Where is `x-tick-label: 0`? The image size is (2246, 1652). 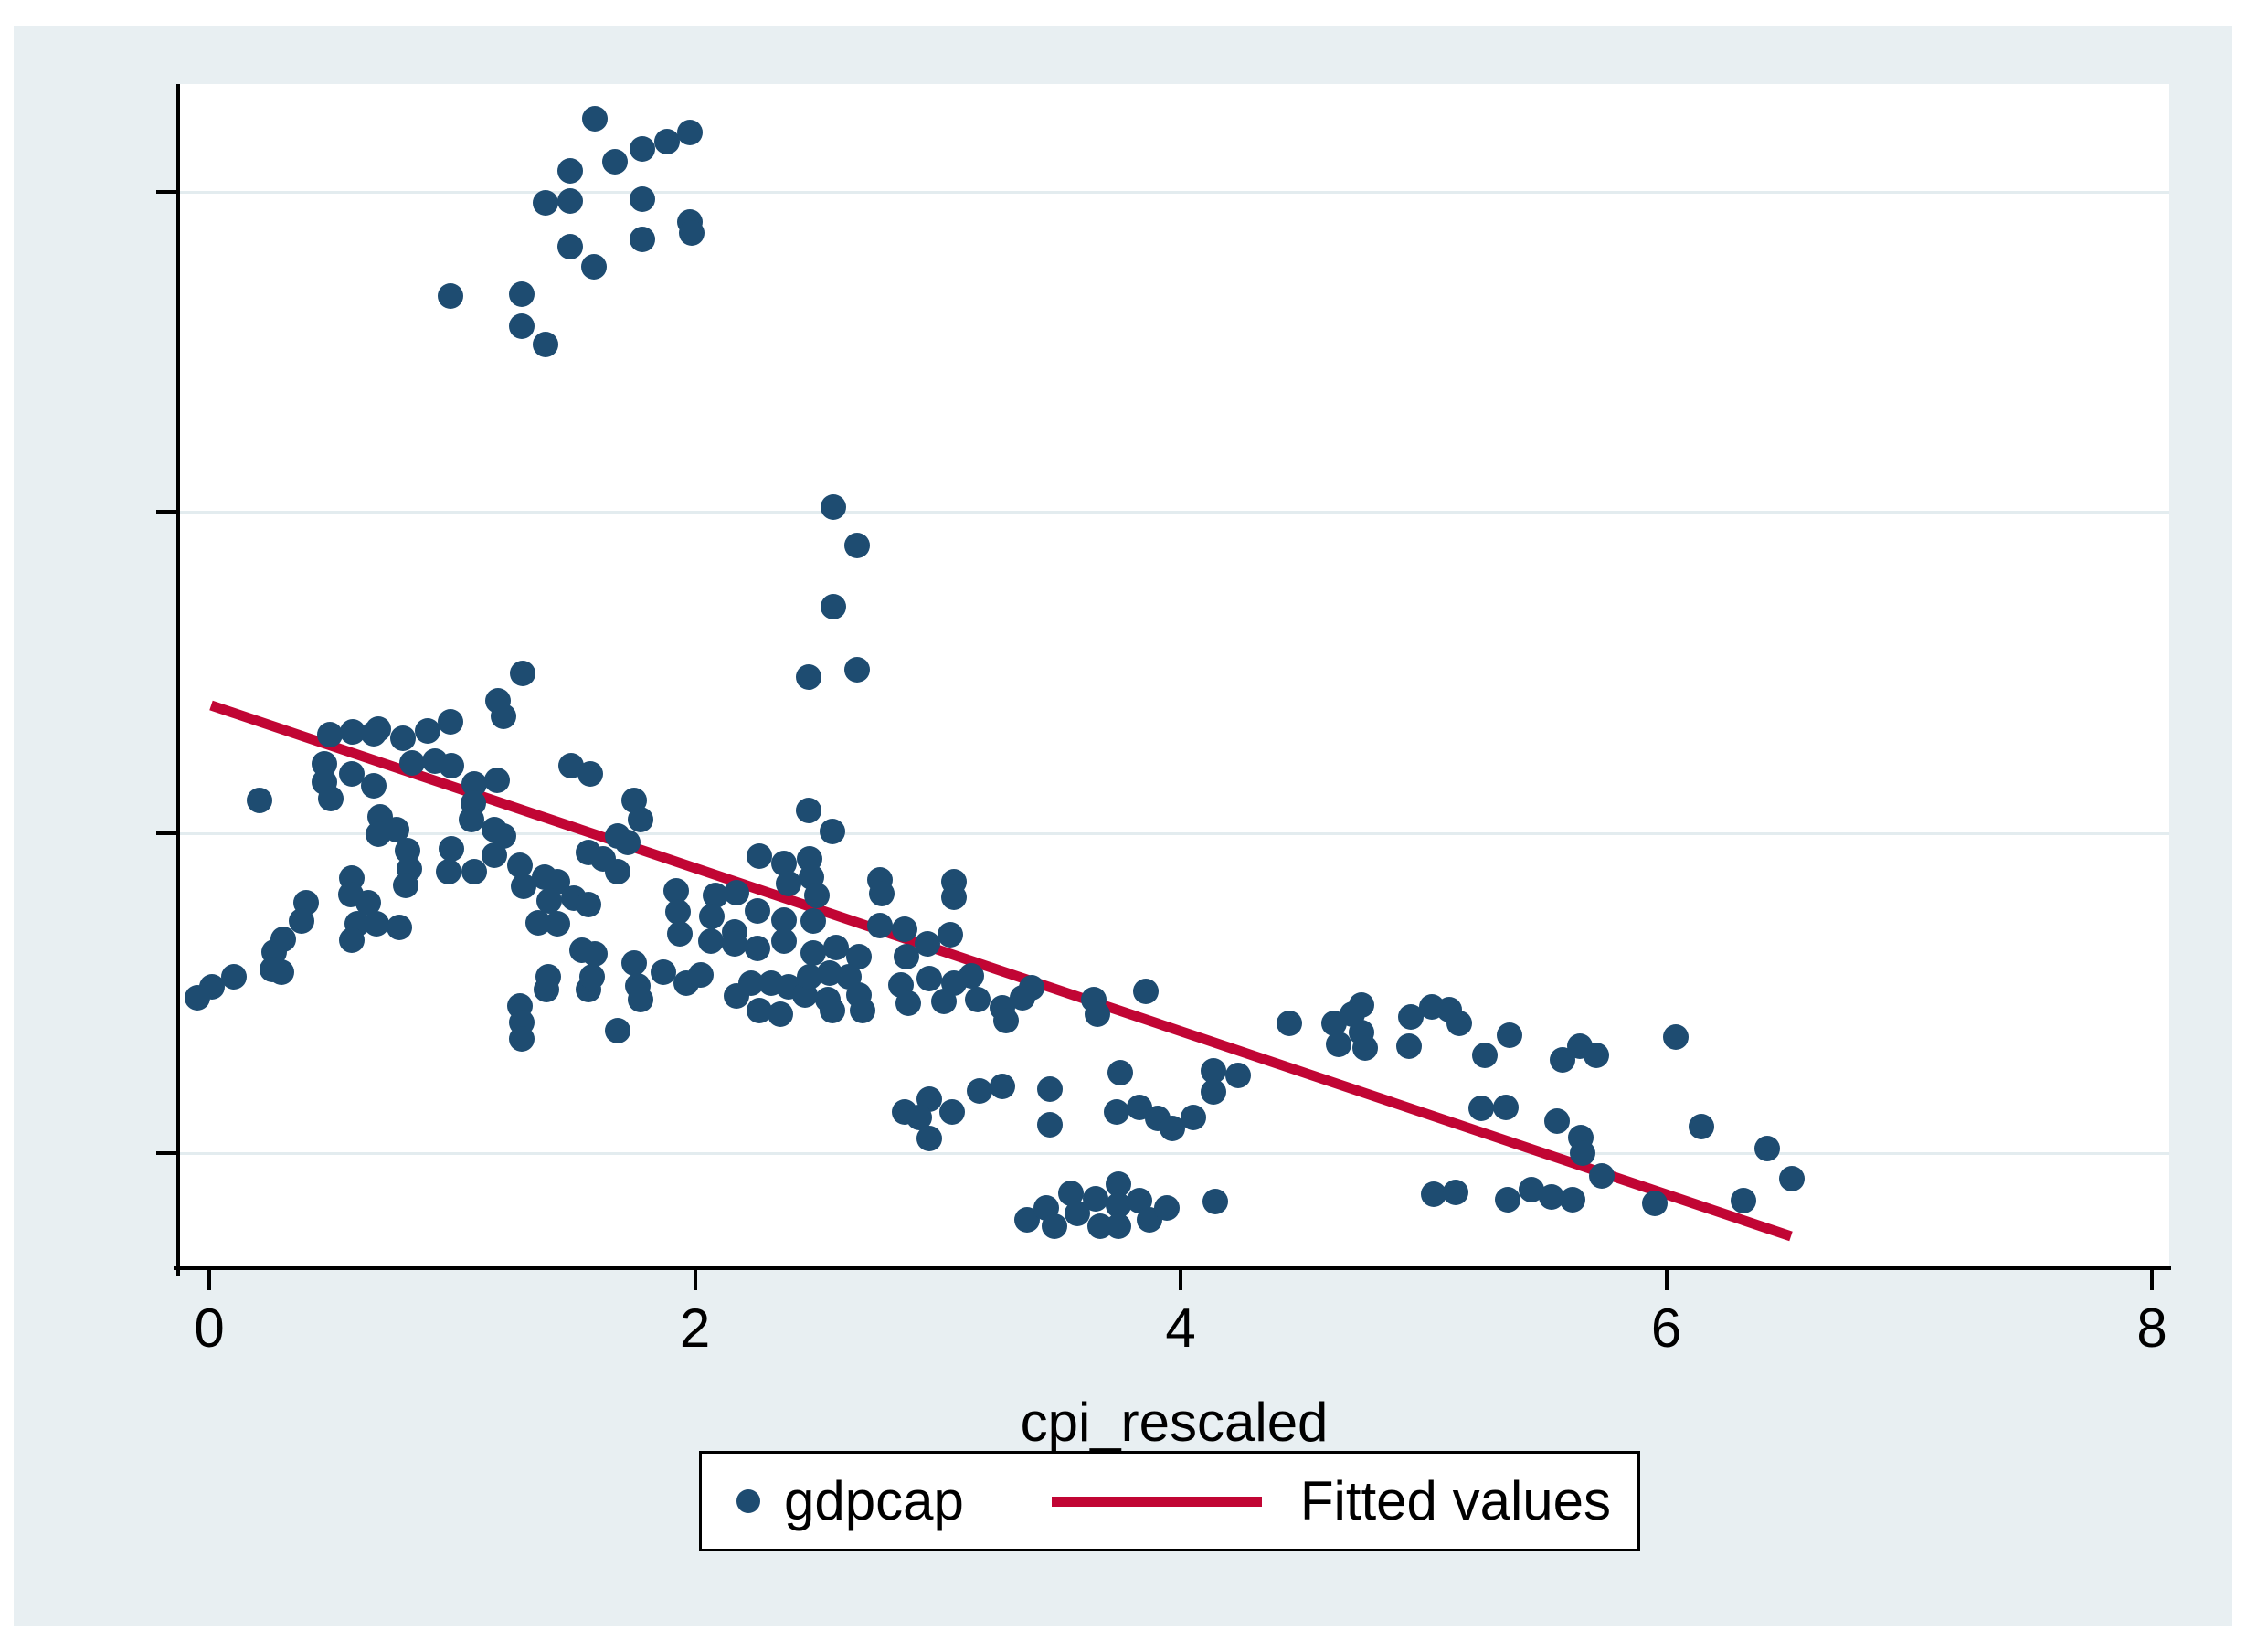 x-tick-label: 0 is located at coordinates (209, 1328).